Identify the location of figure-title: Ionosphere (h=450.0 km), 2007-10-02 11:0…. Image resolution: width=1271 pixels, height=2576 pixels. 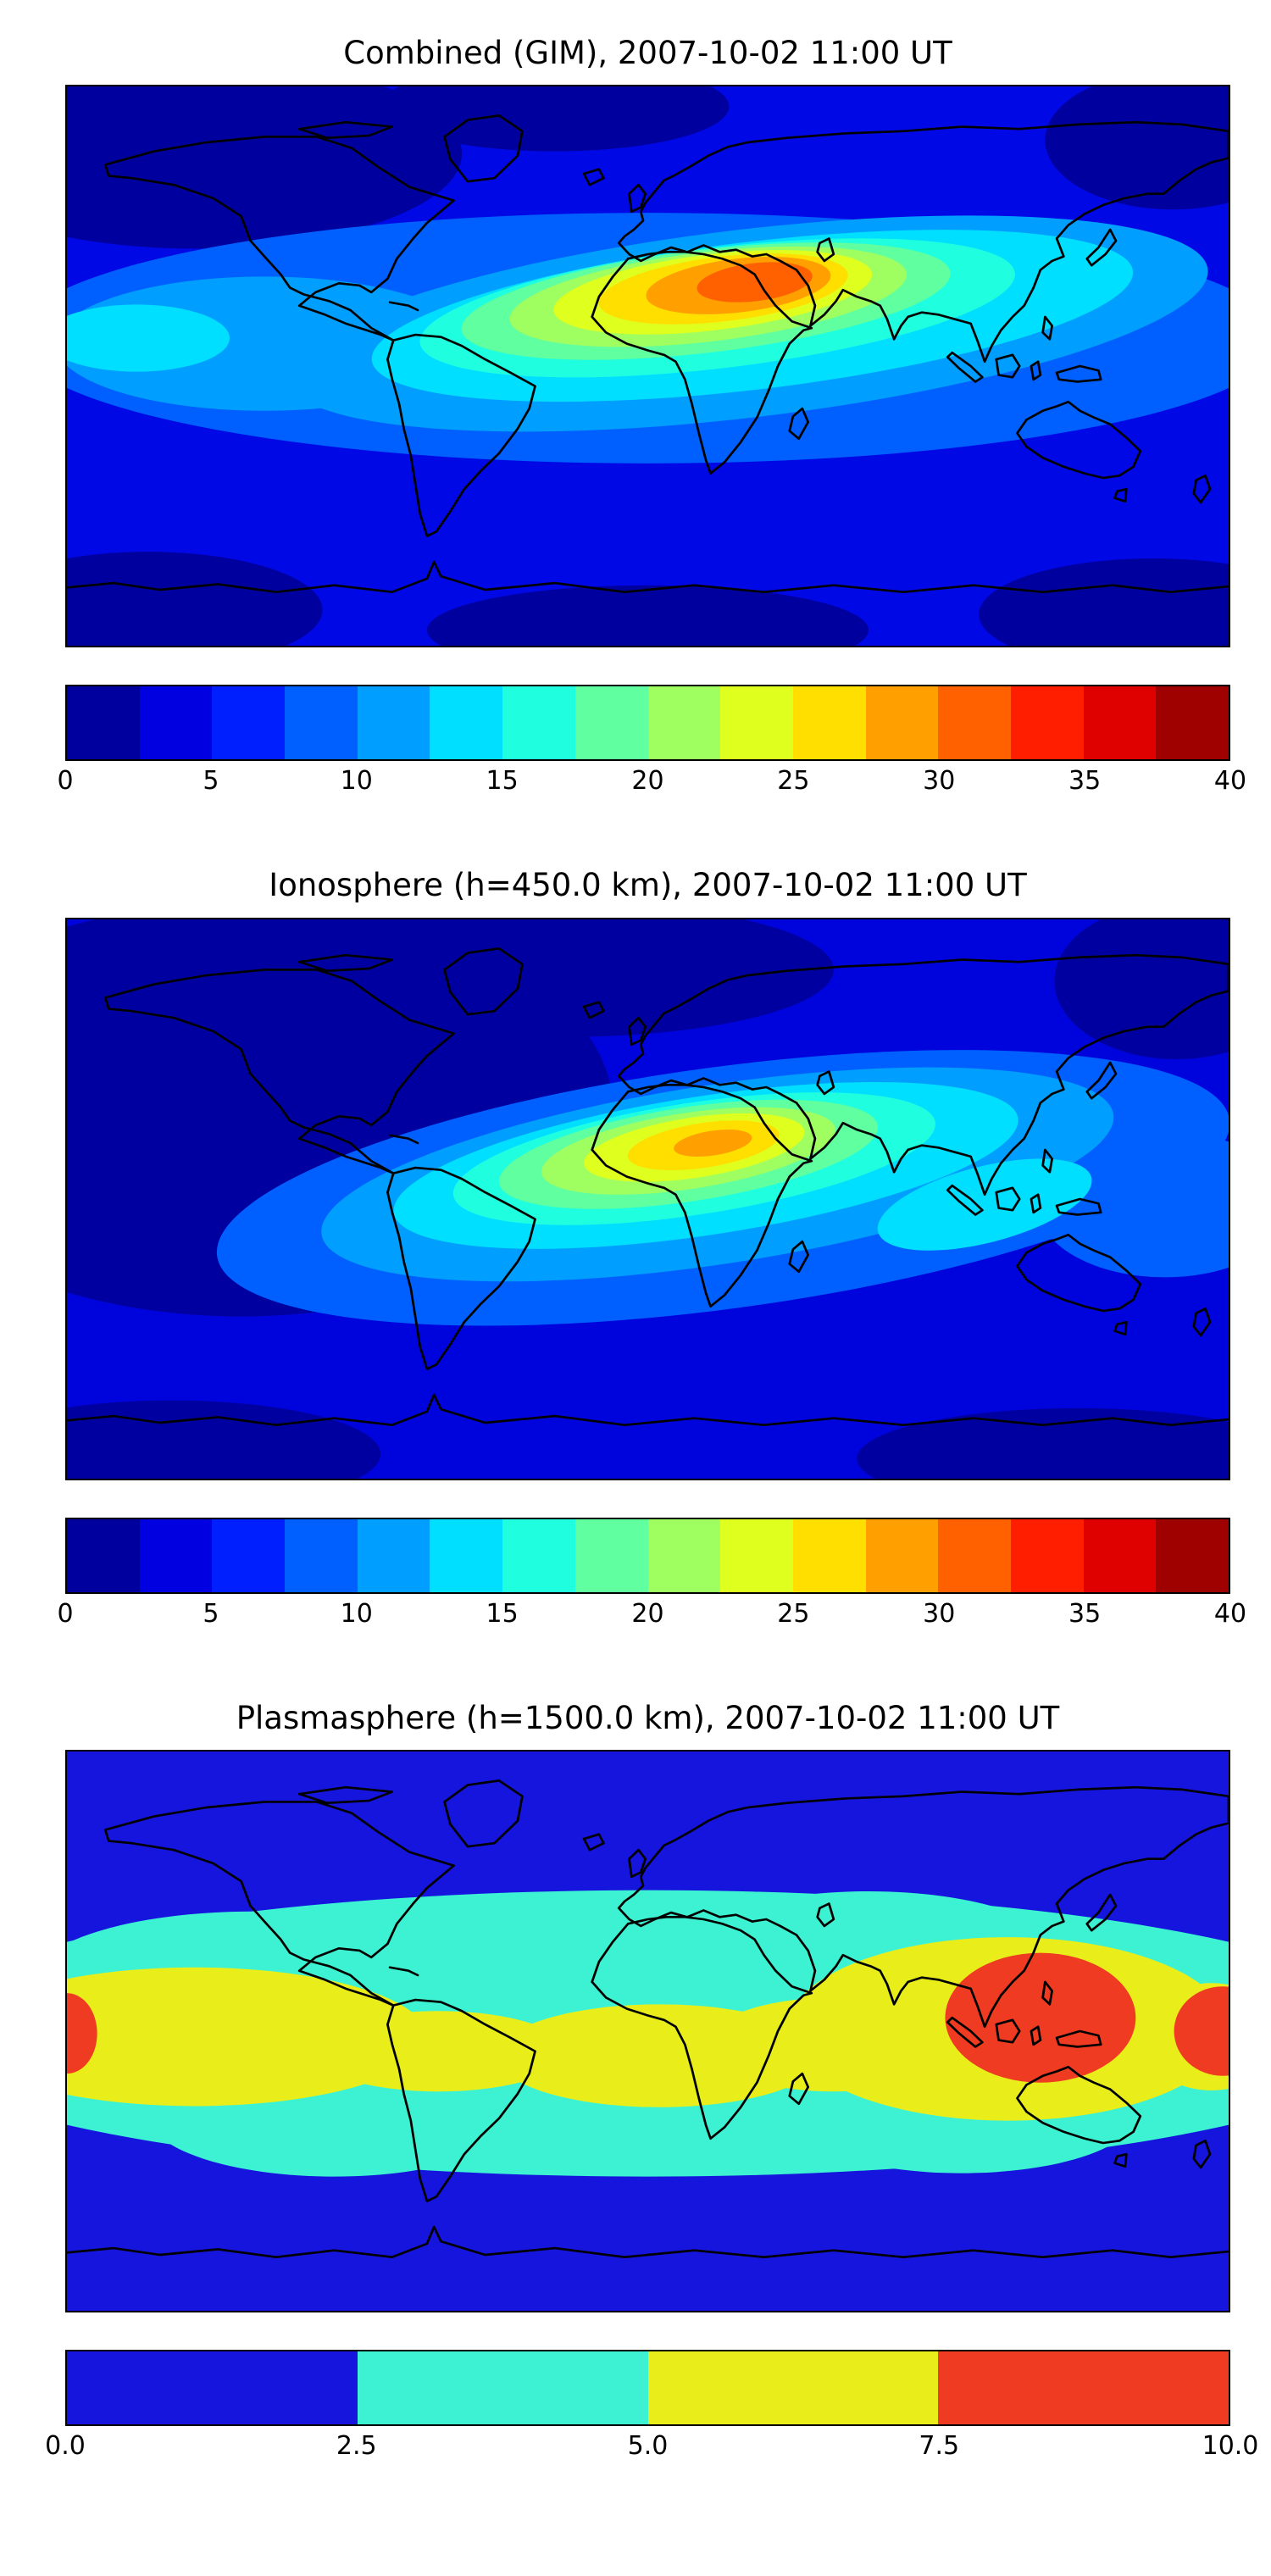
(648, 885).